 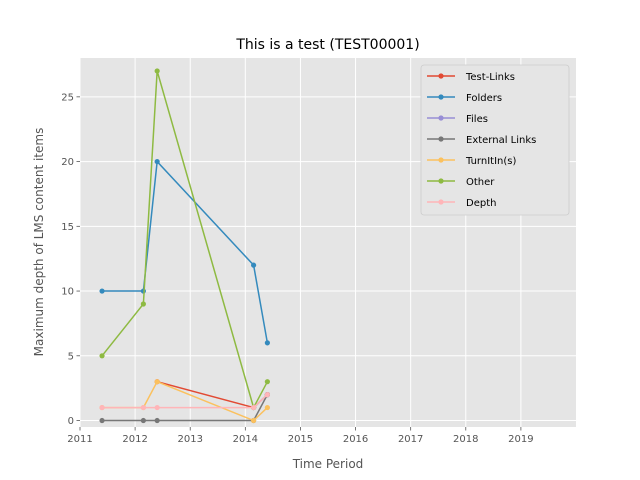 I want to click on legend-item-test-links: Test-Links, so click(x=471, y=77).